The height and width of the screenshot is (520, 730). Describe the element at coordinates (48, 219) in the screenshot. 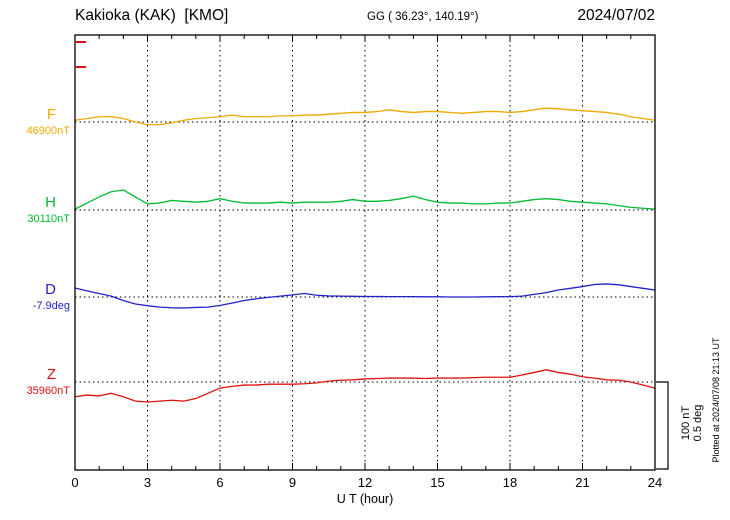

I see `series-baseline-H: 30110nT` at that location.